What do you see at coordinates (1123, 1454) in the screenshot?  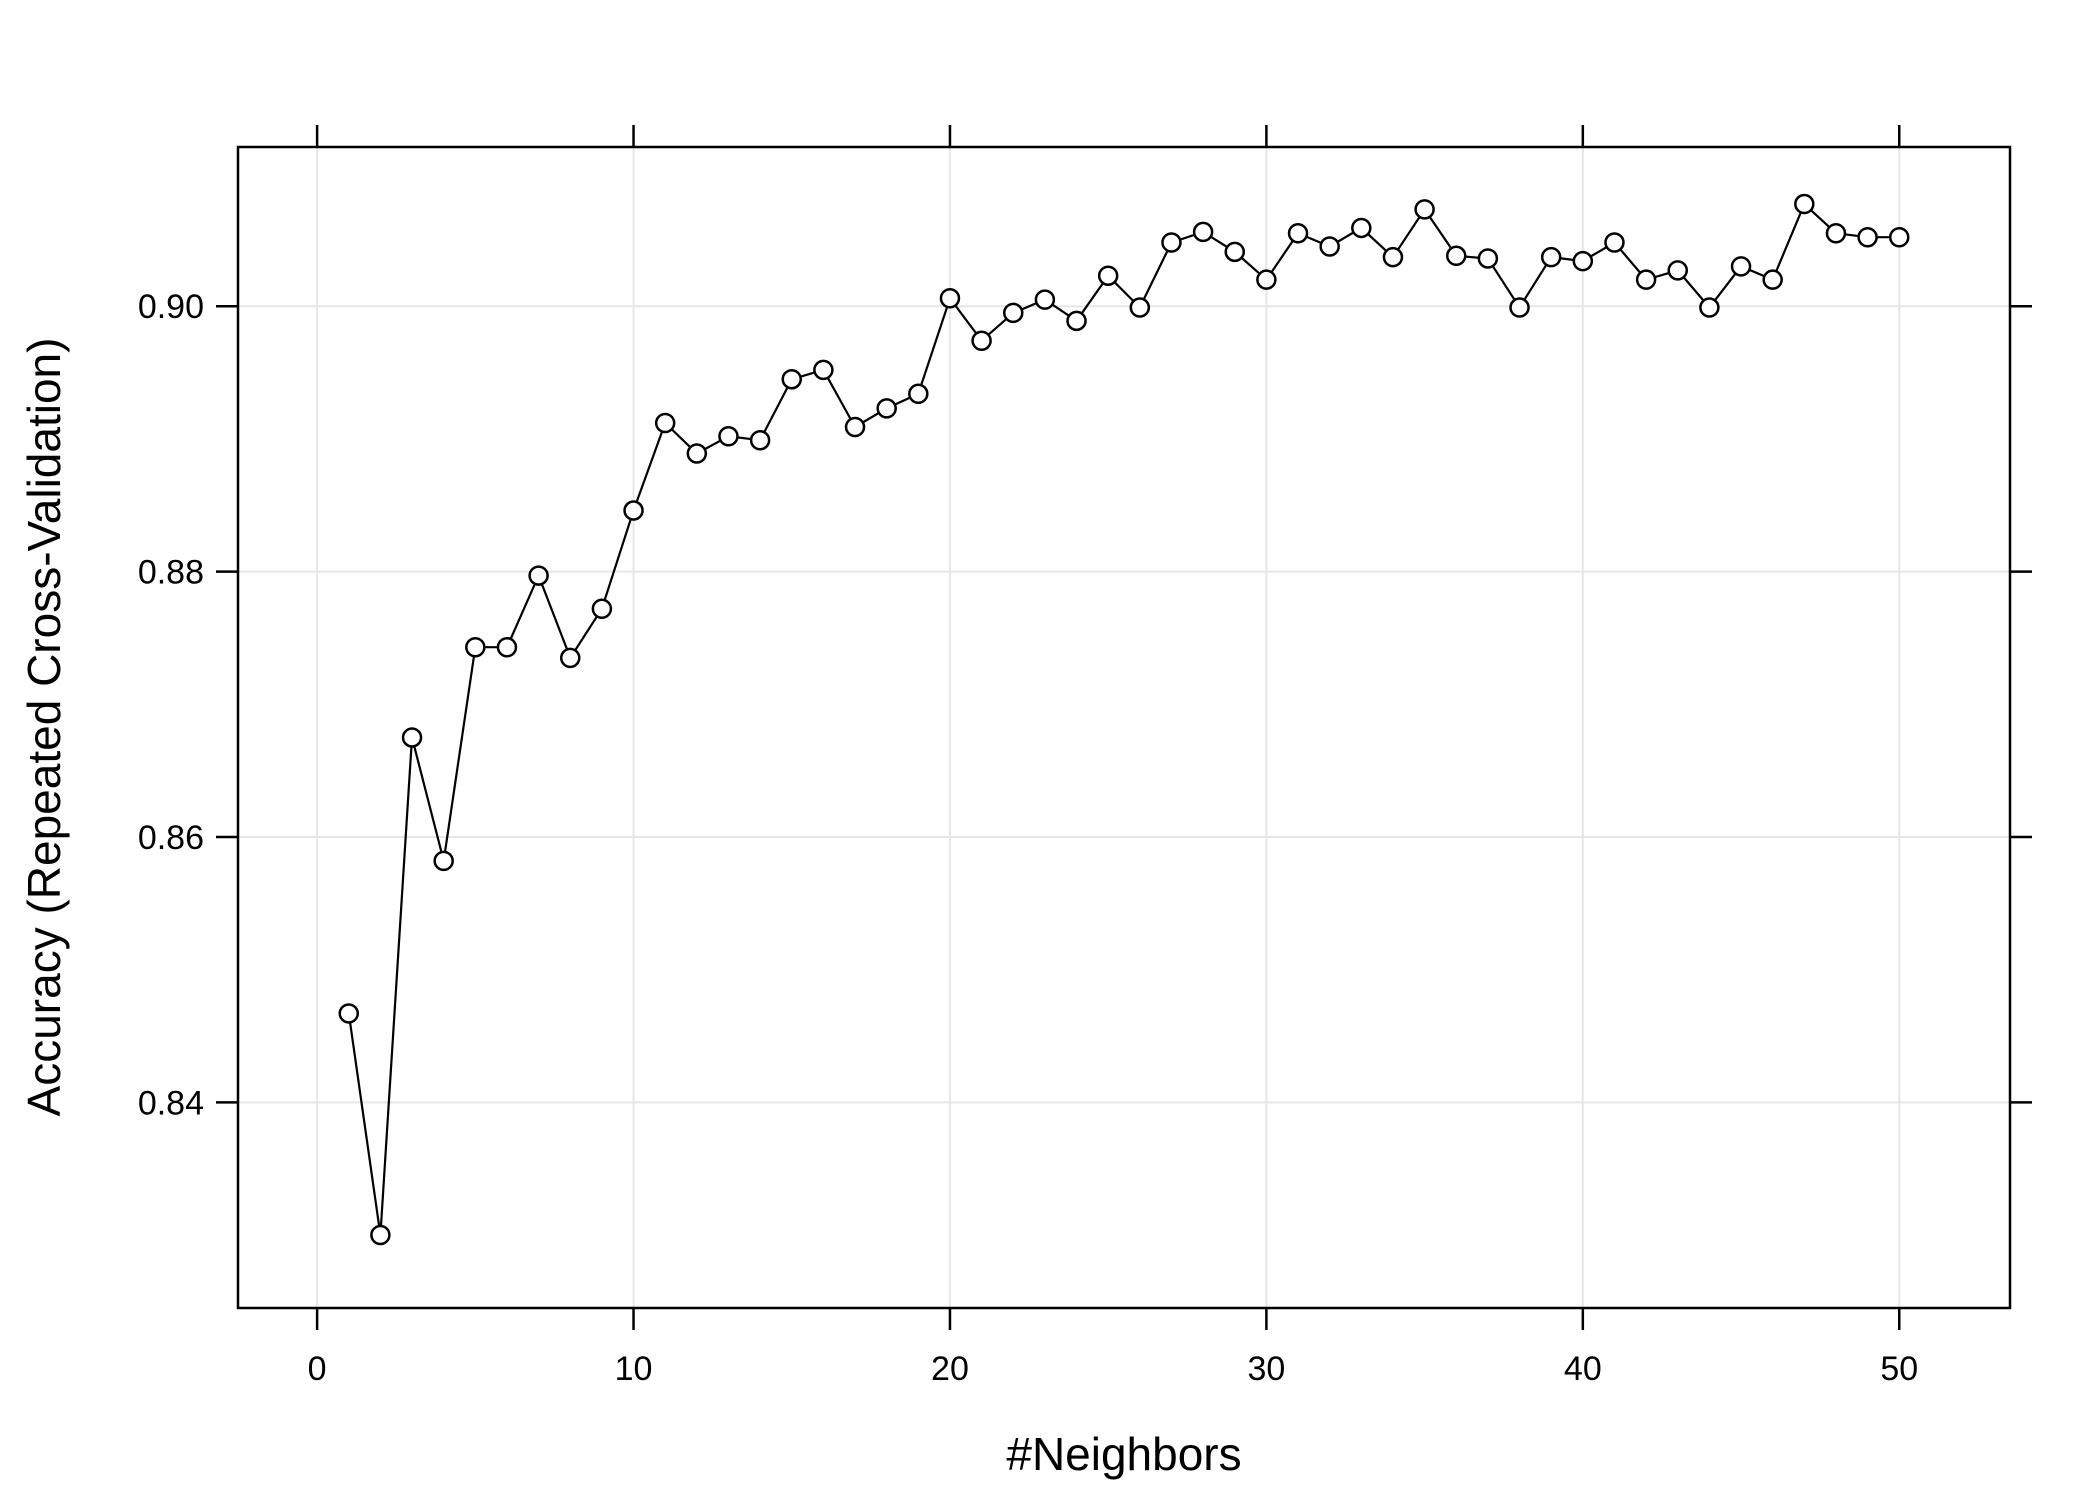 I see `x-axis-label: #Neighbors` at bounding box center [1123, 1454].